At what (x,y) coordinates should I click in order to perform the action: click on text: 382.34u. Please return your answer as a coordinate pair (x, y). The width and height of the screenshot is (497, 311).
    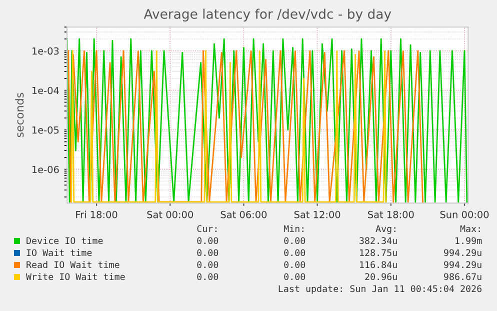
    Looking at the image, I should click on (378, 240).